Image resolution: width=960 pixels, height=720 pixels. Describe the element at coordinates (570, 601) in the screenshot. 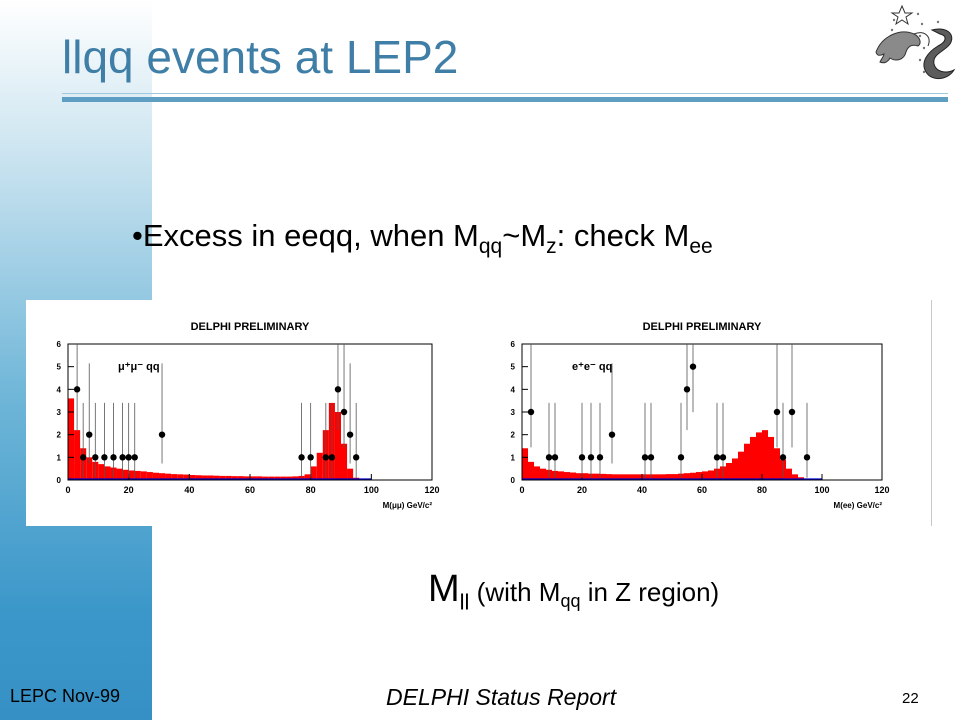

I see `caption-paren-sub: qq` at that location.